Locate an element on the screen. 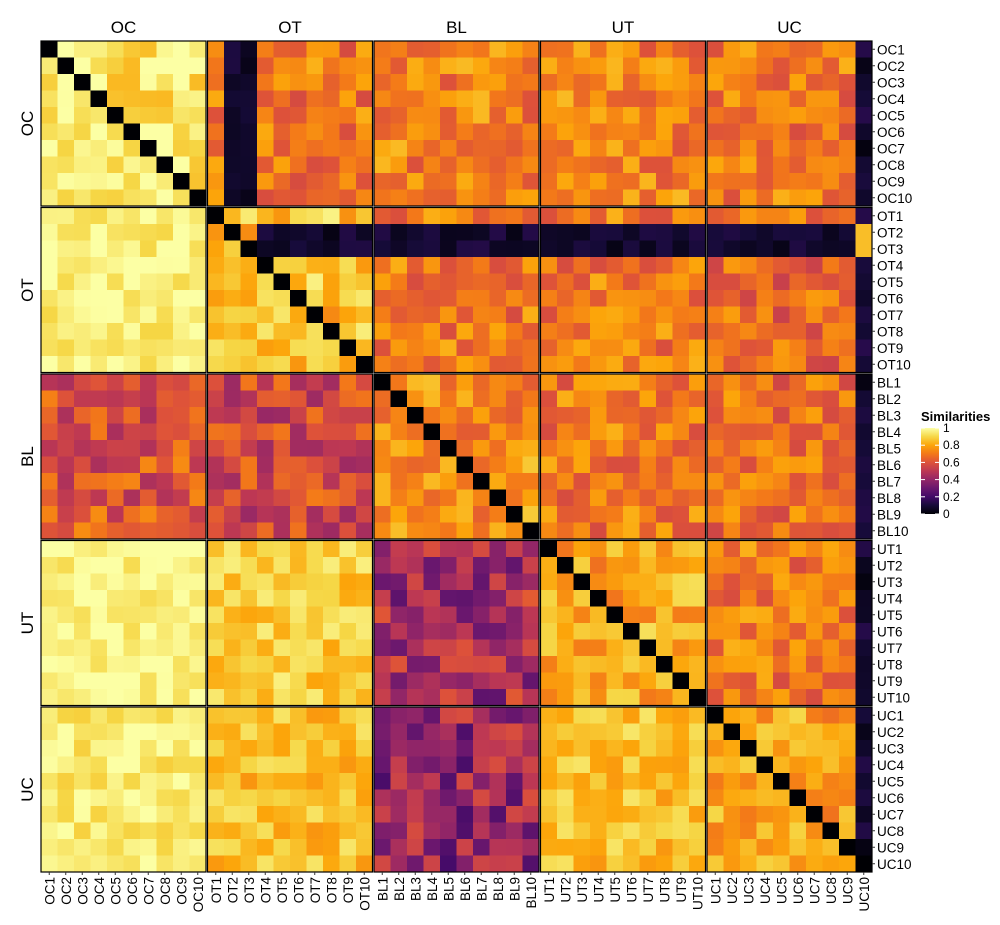  heatmap-cell-OT4-OC6 is located at coordinates (132, 265).